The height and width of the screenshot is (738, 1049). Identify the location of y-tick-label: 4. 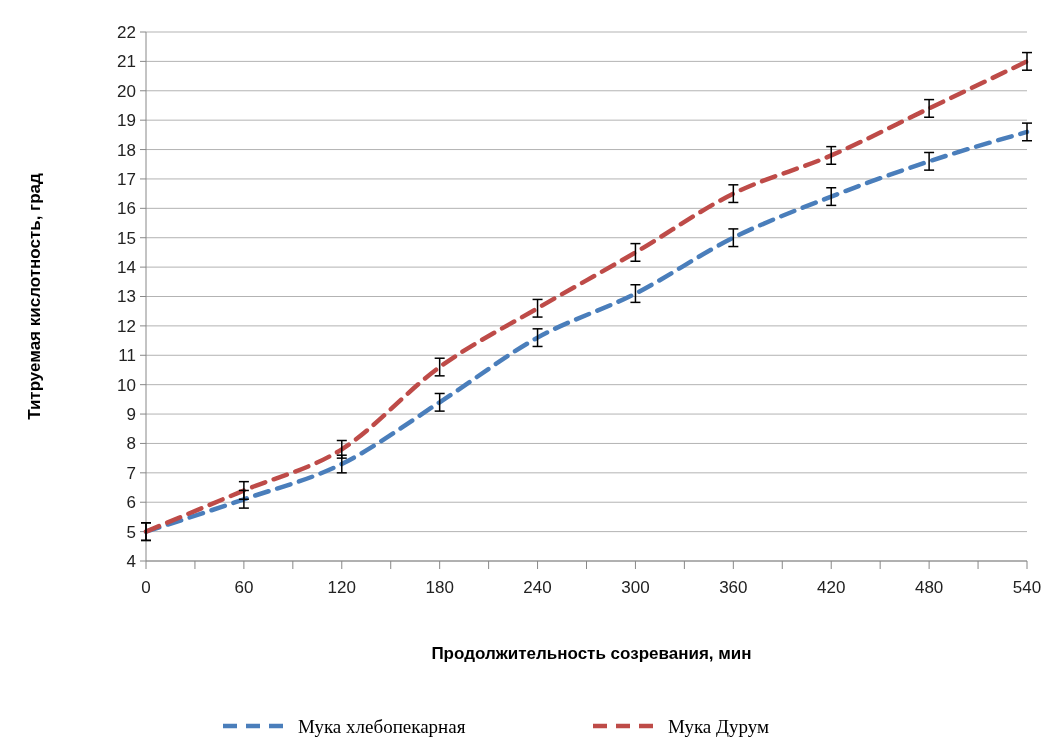
(131, 561).